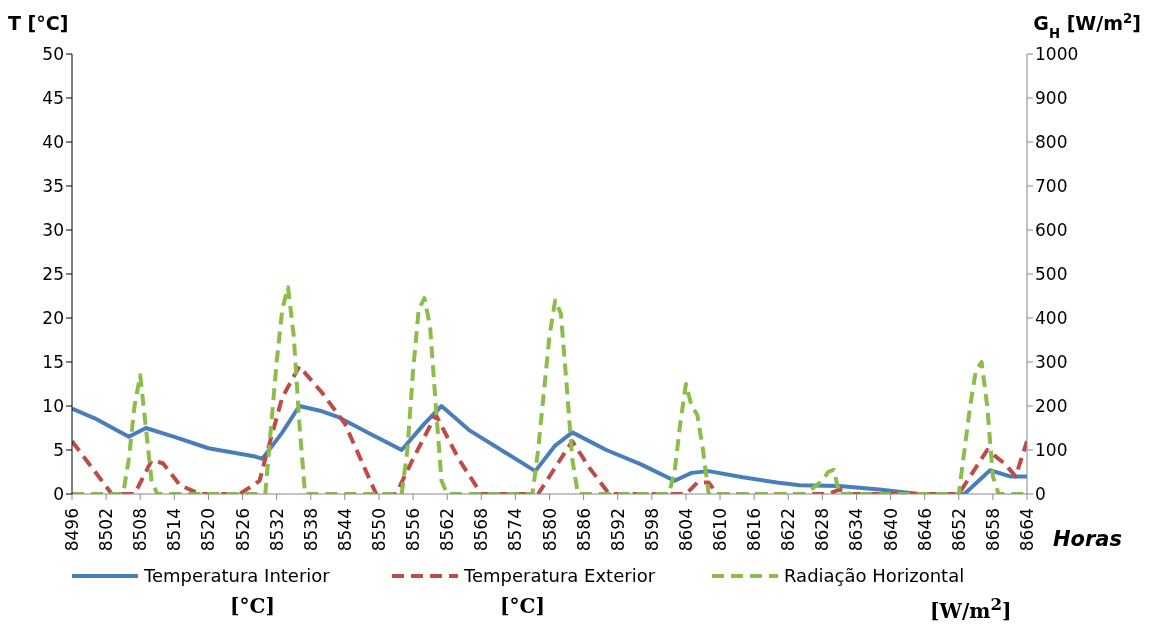  What do you see at coordinates (1057, 54) in the screenshot?
I see `y2-tick-label: 1000` at bounding box center [1057, 54].